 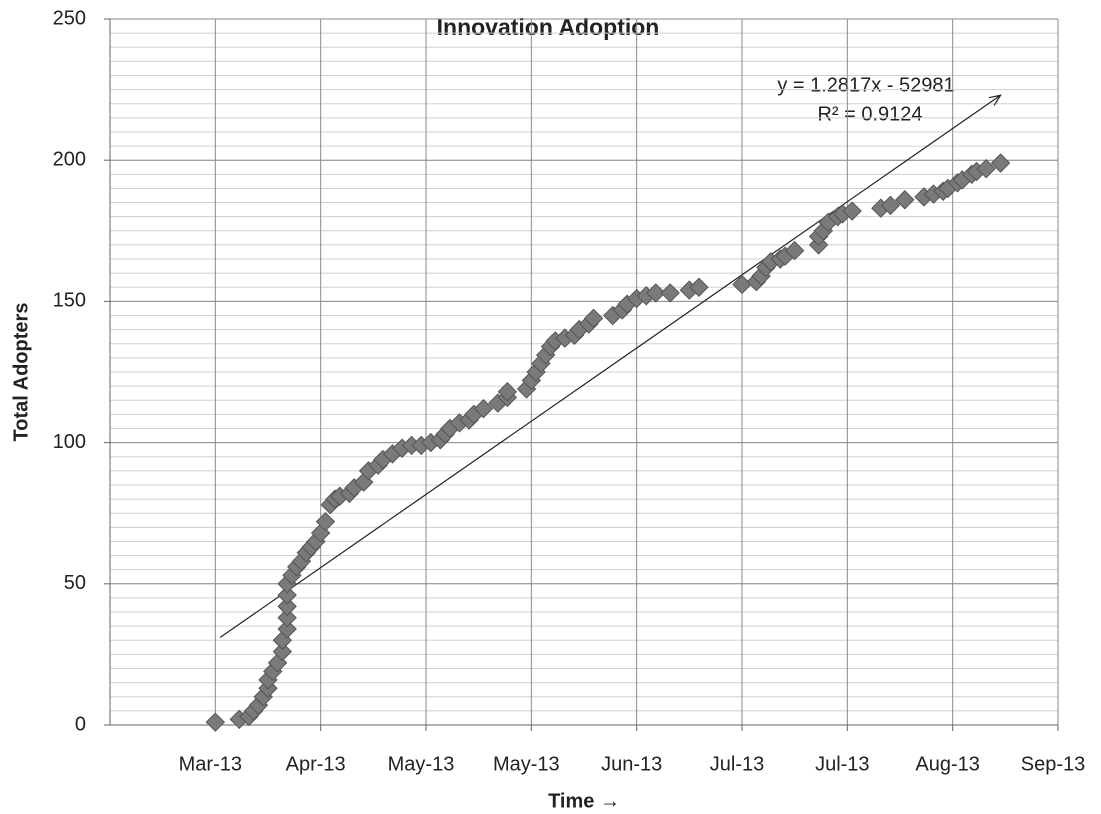 What do you see at coordinates (69, 442) in the screenshot?
I see `y-tick-label: 100` at bounding box center [69, 442].